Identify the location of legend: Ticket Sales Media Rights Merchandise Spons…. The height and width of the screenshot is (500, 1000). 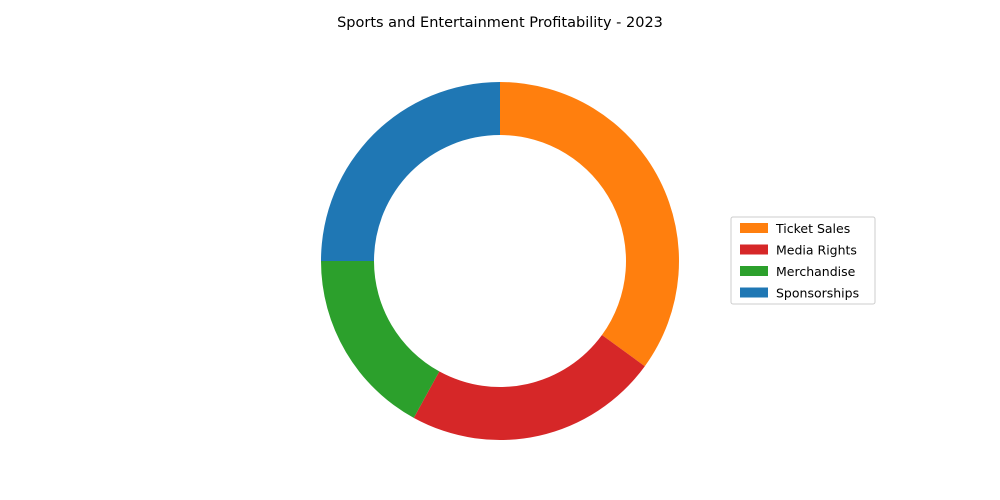
(803, 260).